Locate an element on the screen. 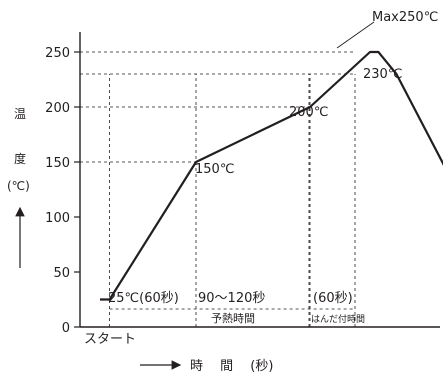  stage-1-label: 25℃(60秒) is located at coordinates (143, 298).